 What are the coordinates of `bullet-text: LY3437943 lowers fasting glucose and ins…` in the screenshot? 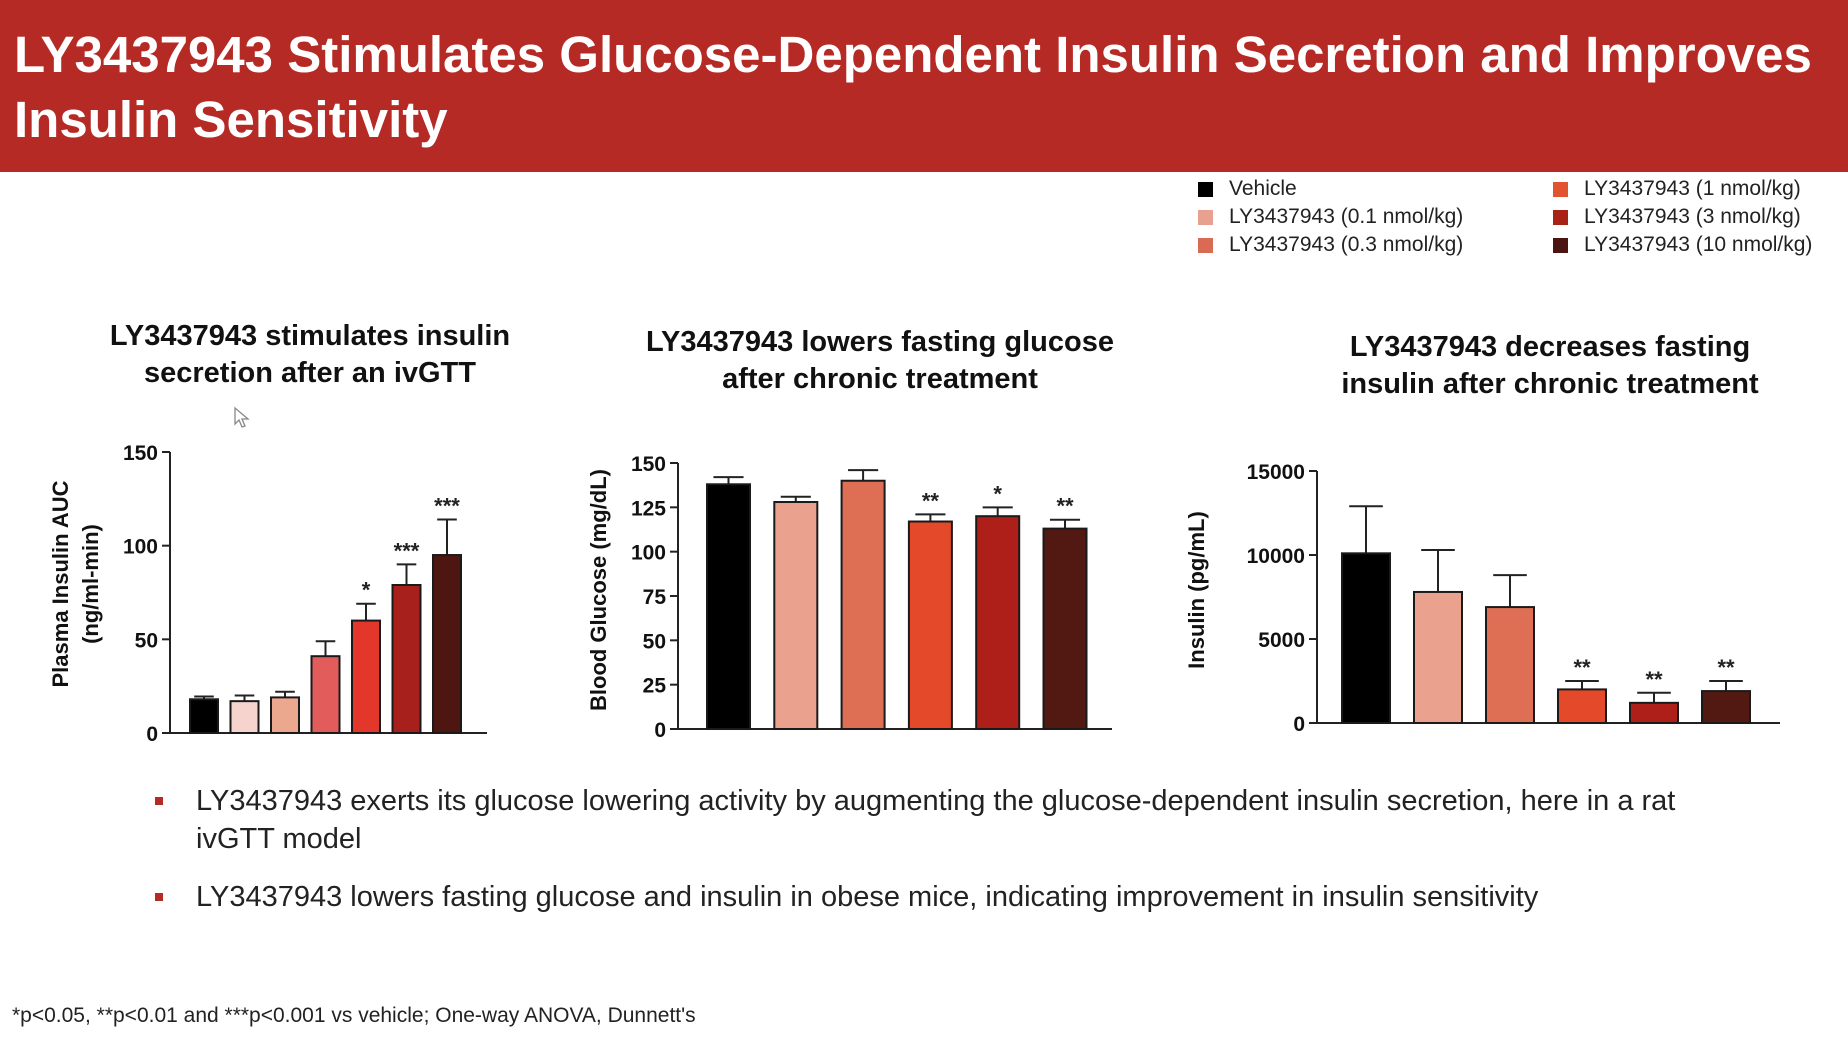 It's located at (867, 897).